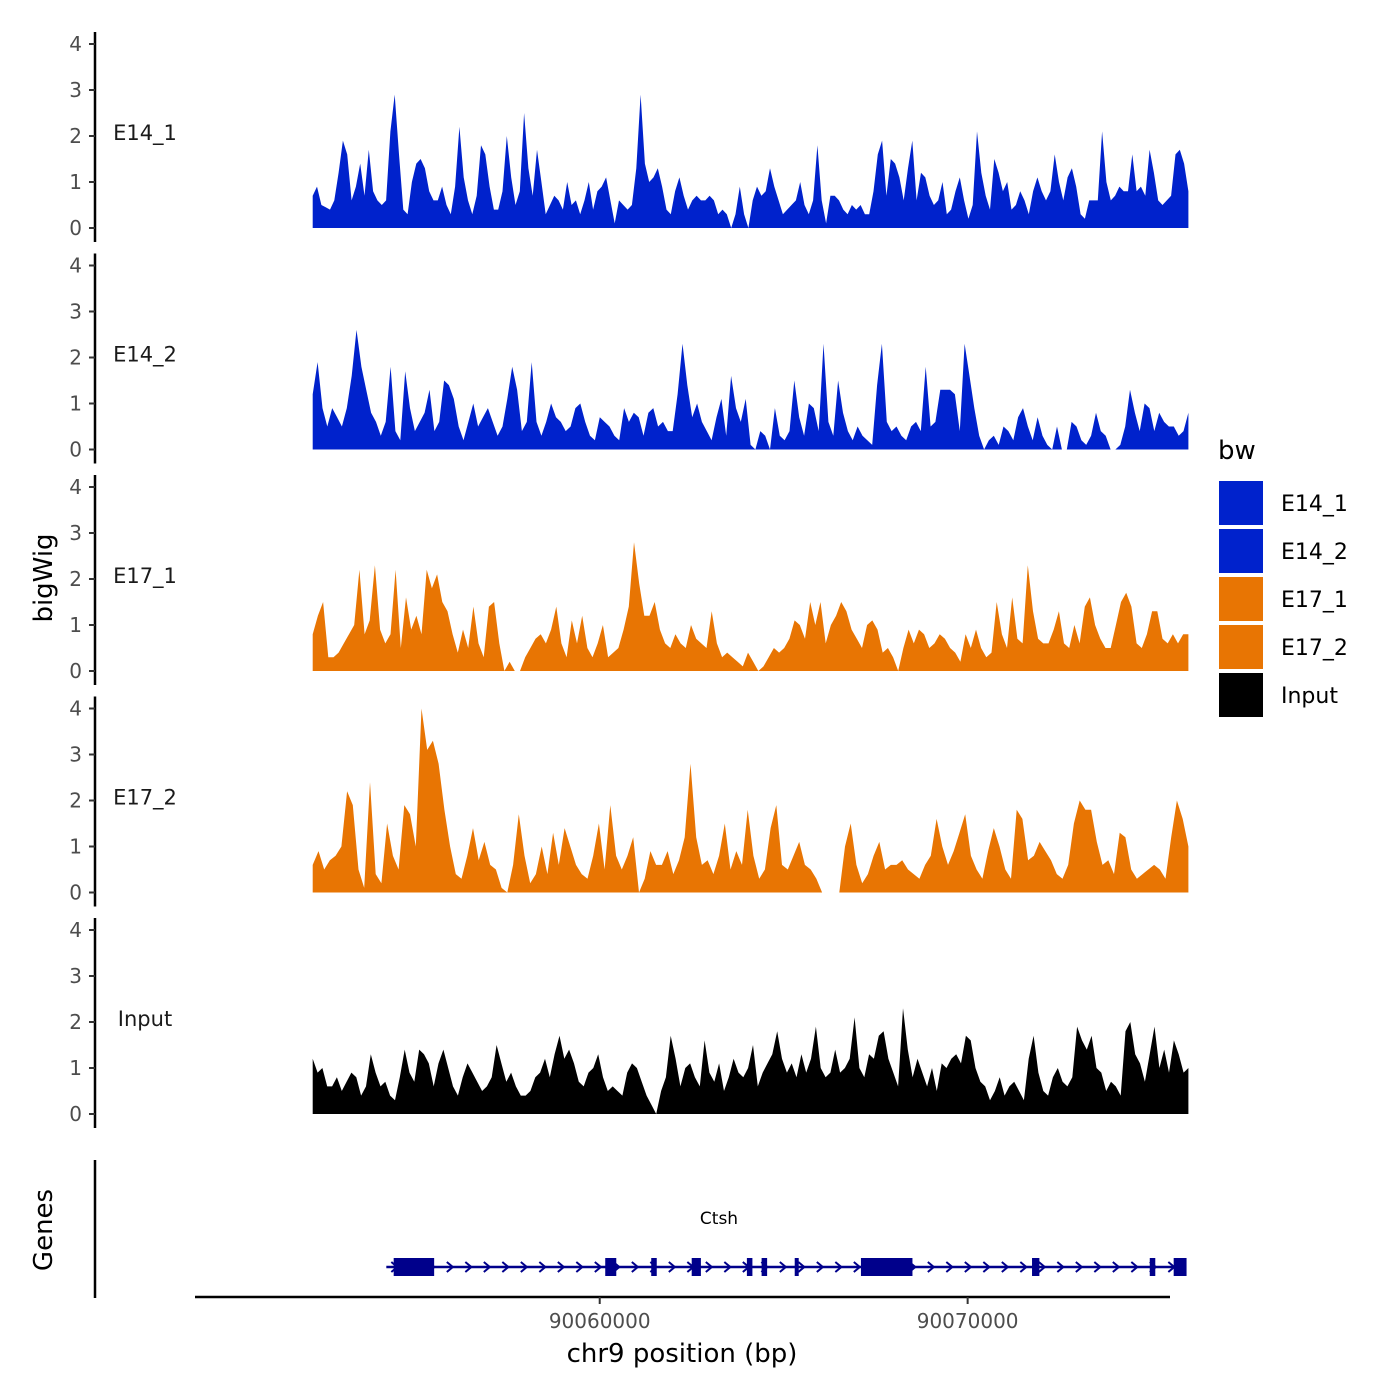 Image resolution: width=1400 pixels, height=1400 pixels. Describe the element at coordinates (1314, 648) in the screenshot. I see `legend-label: E17_2` at that location.